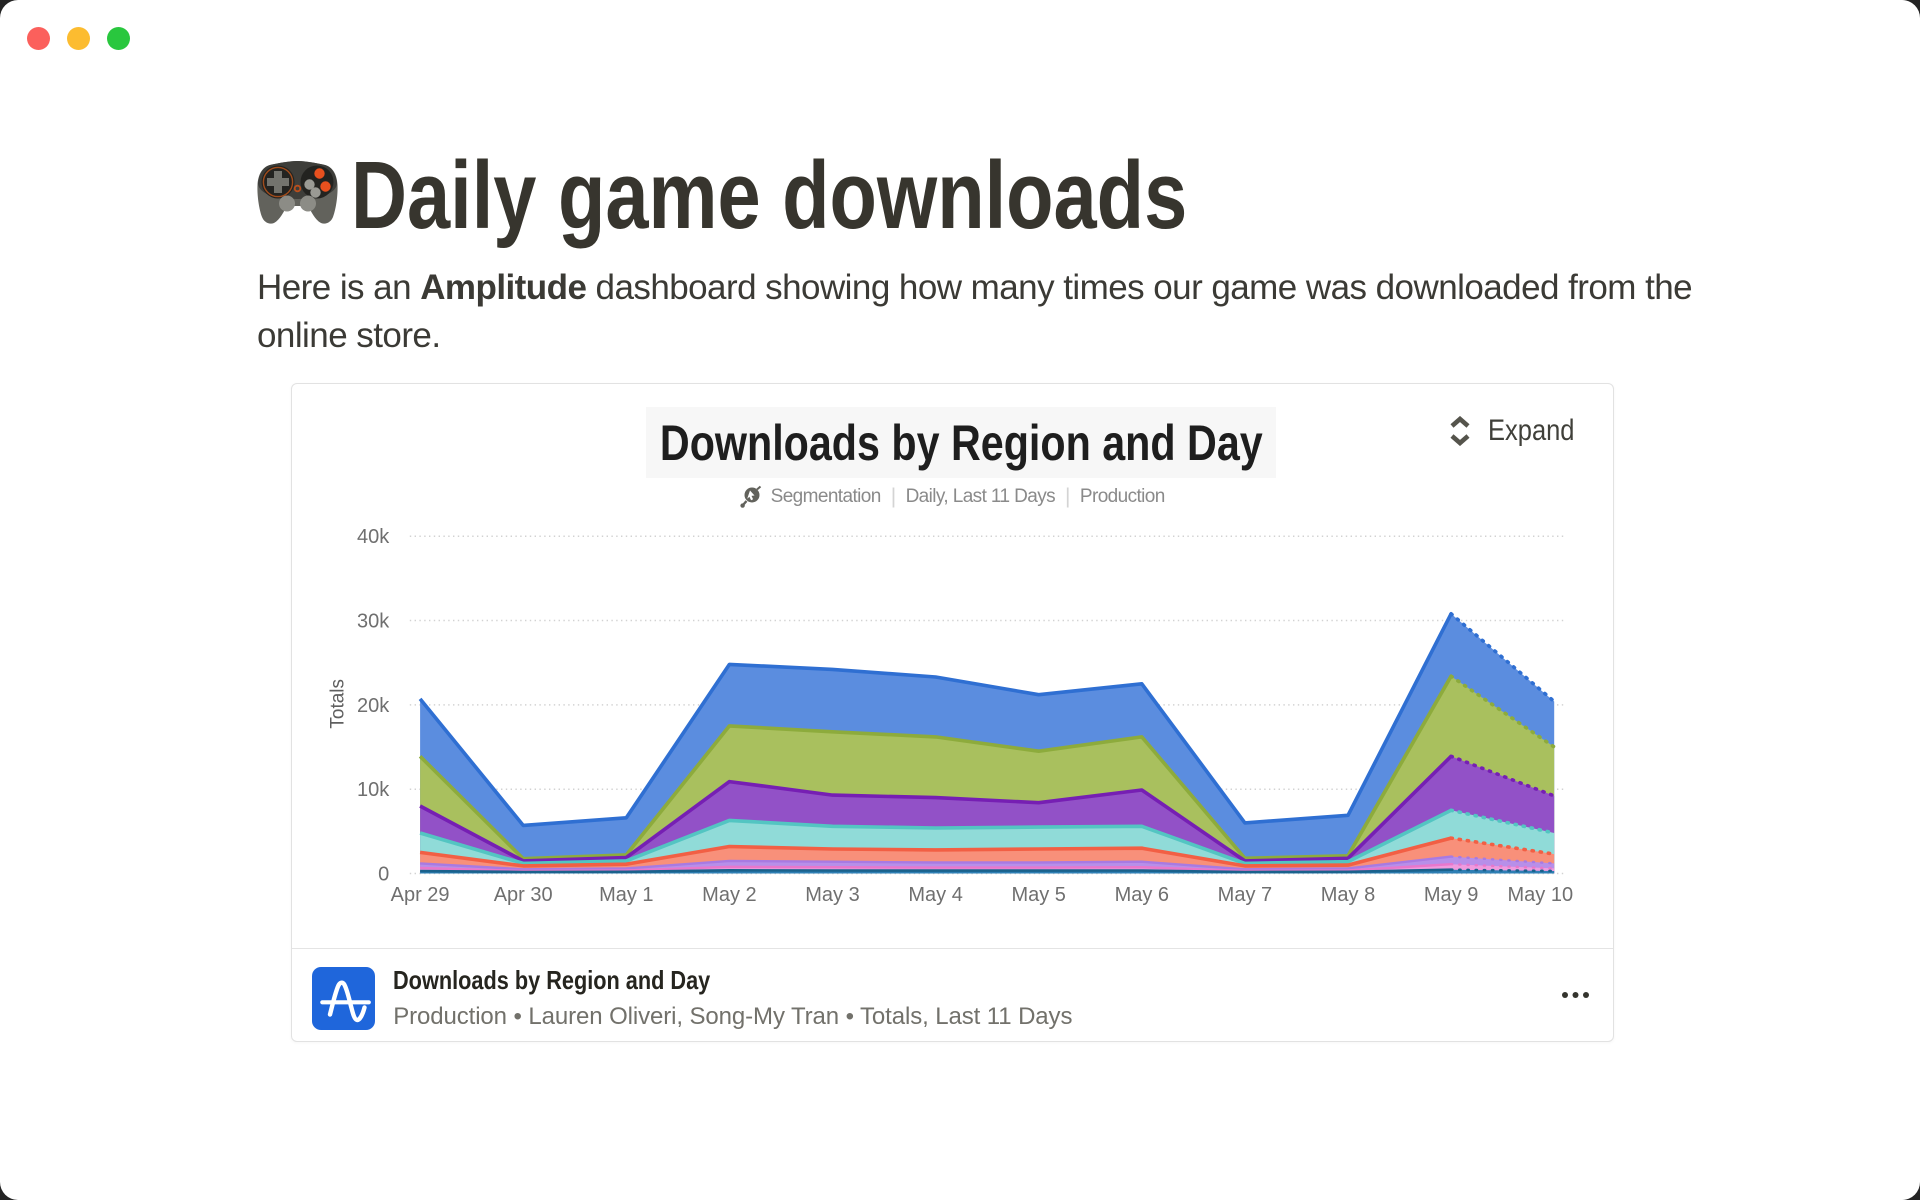 The image size is (1920, 1200). Describe the element at coordinates (1142, 895) in the screenshot. I see `svg-text: May 6` at that location.